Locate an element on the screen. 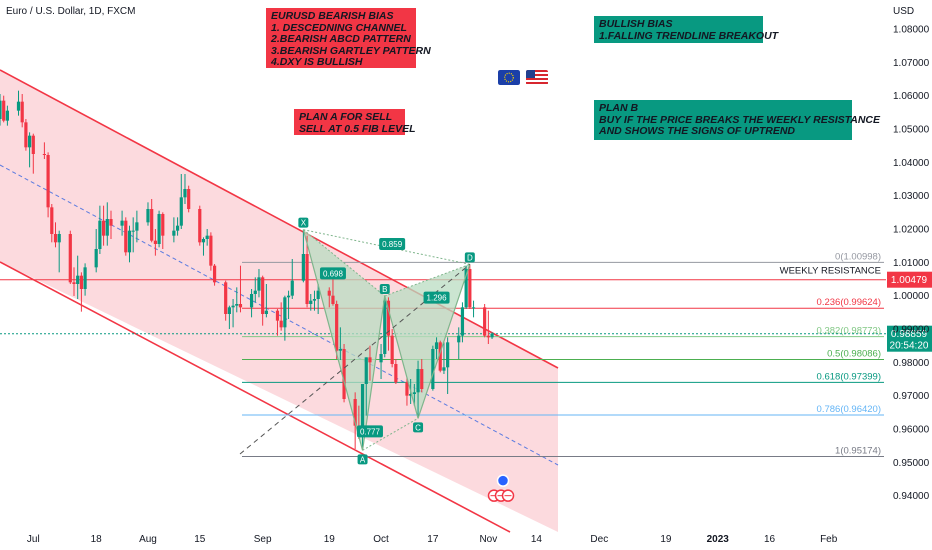 This screenshot has width=932, height=550. currency-label: USD is located at coordinates (904, 11).